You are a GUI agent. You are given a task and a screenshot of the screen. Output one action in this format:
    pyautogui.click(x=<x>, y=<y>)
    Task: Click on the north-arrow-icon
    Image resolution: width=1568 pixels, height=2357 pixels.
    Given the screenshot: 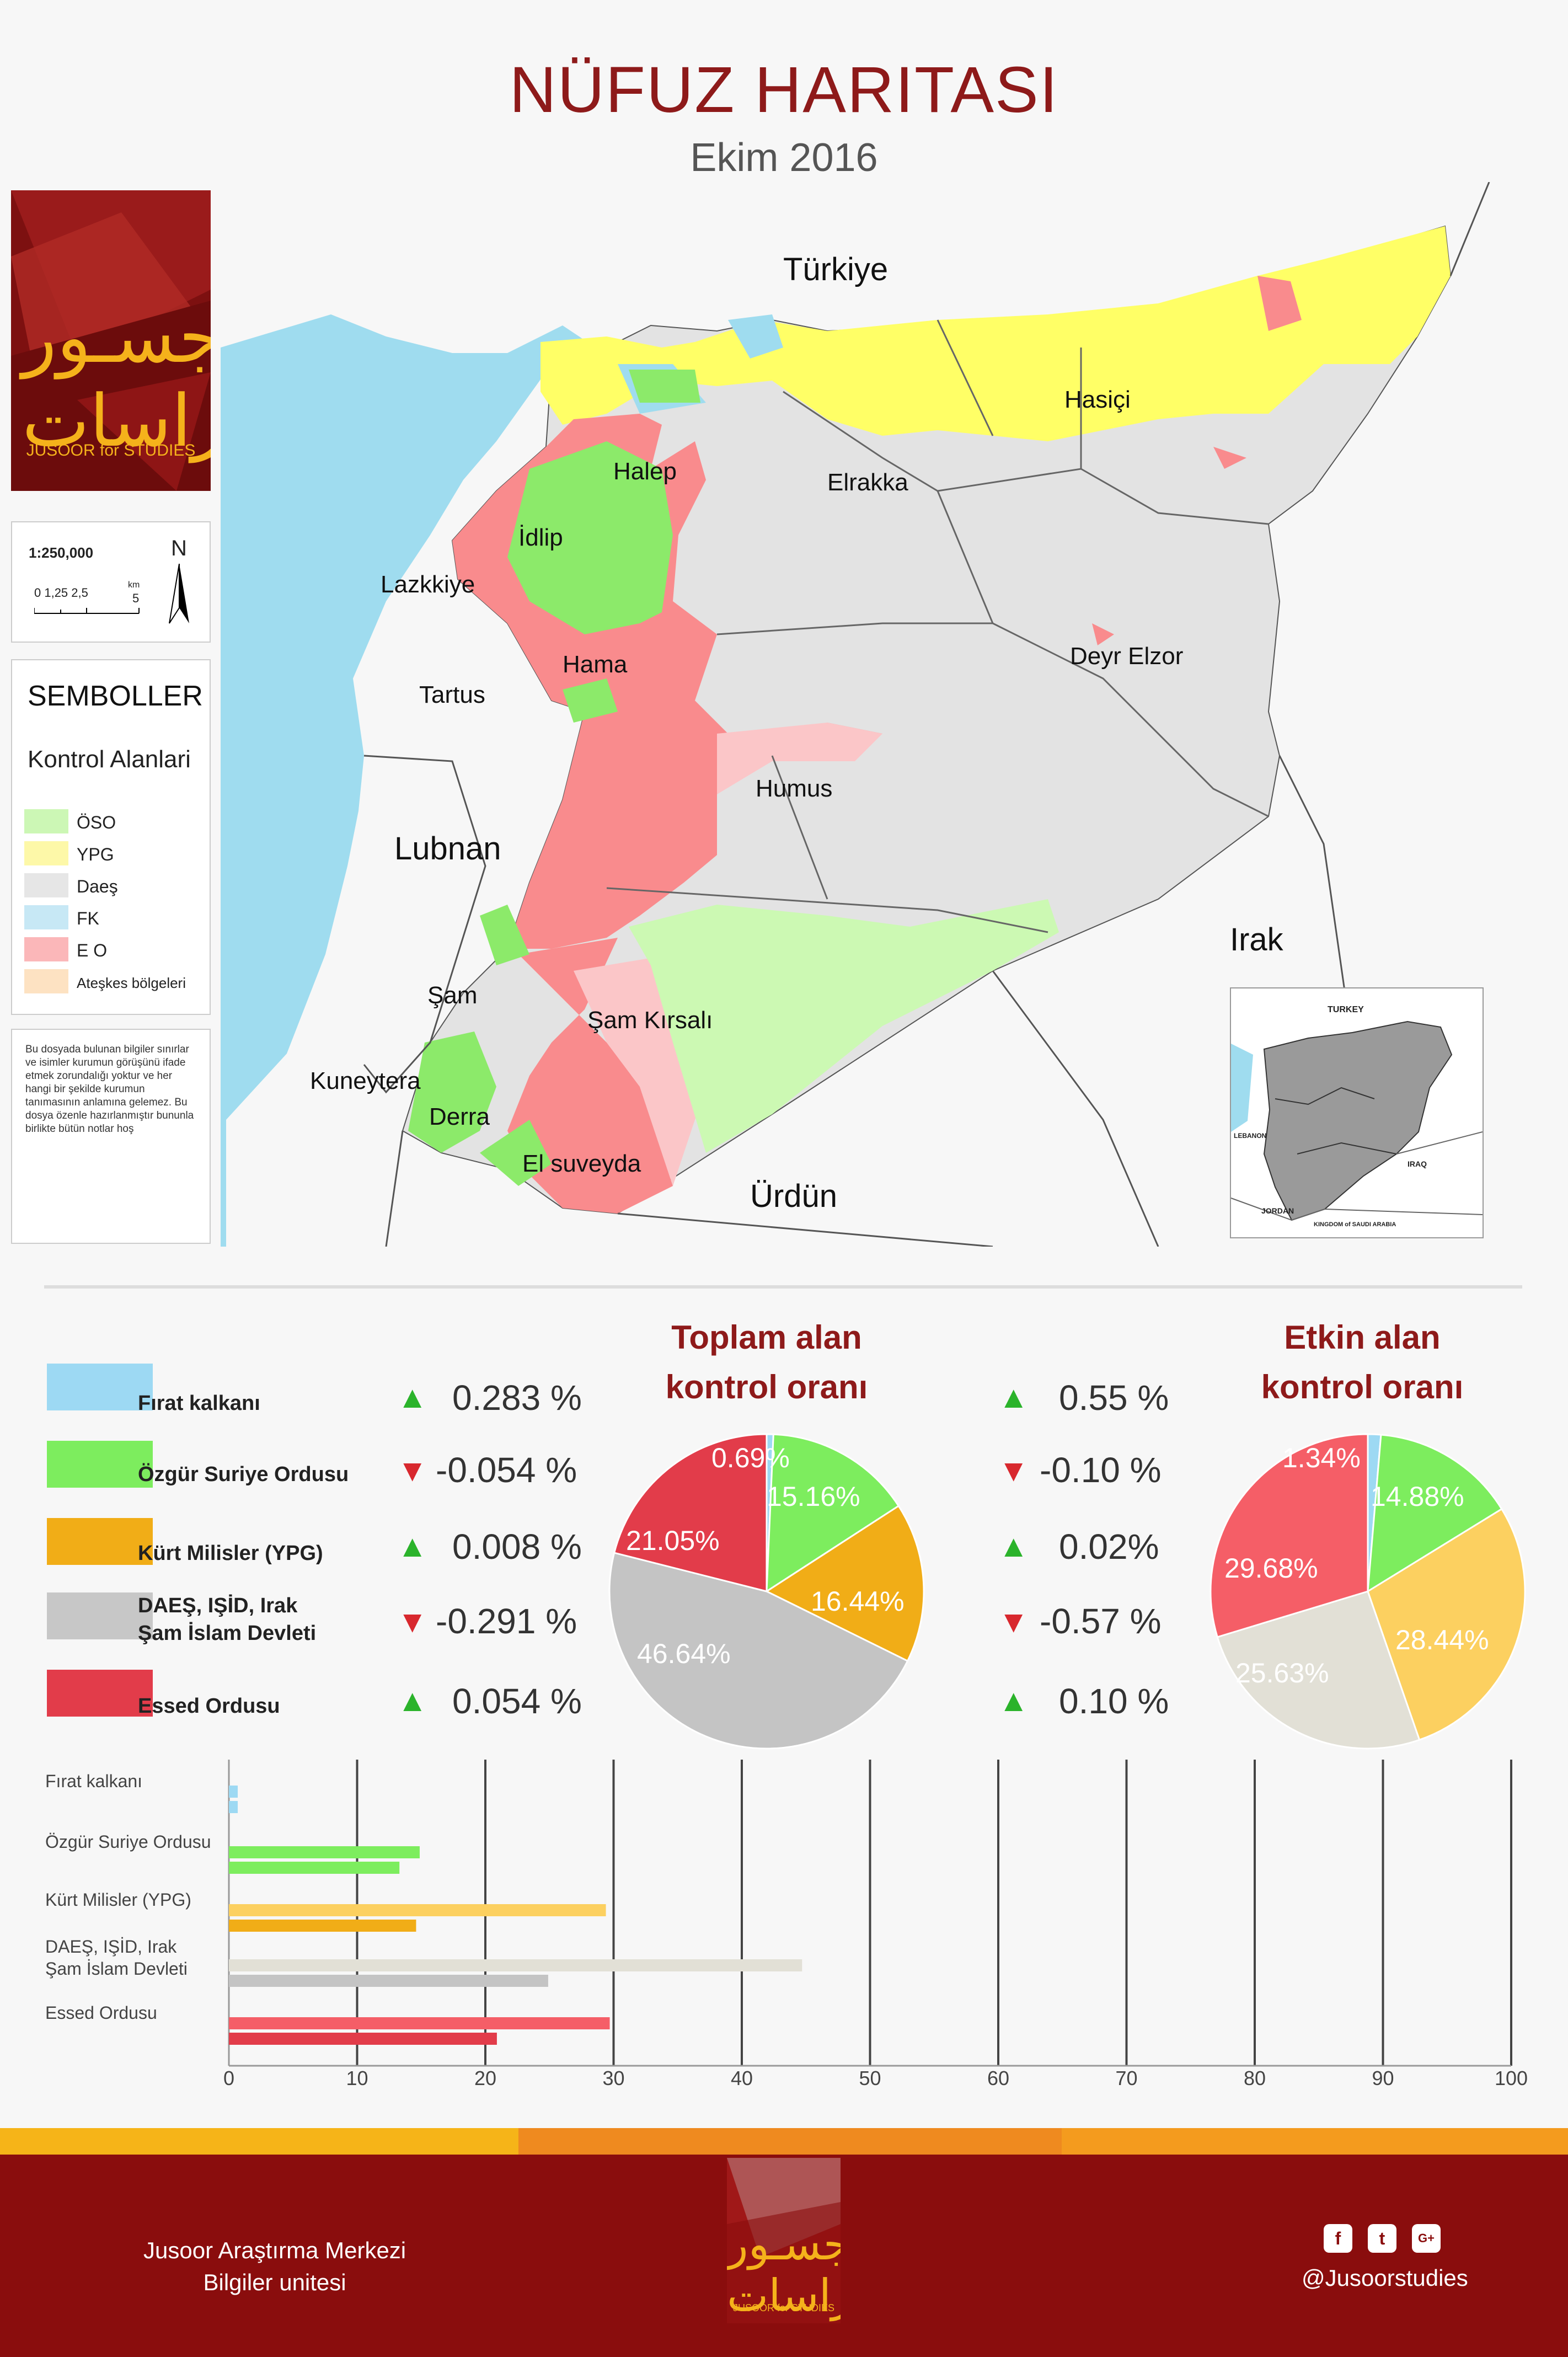 What is the action you would take?
    pyautogui.click(x=179, y=594)
    